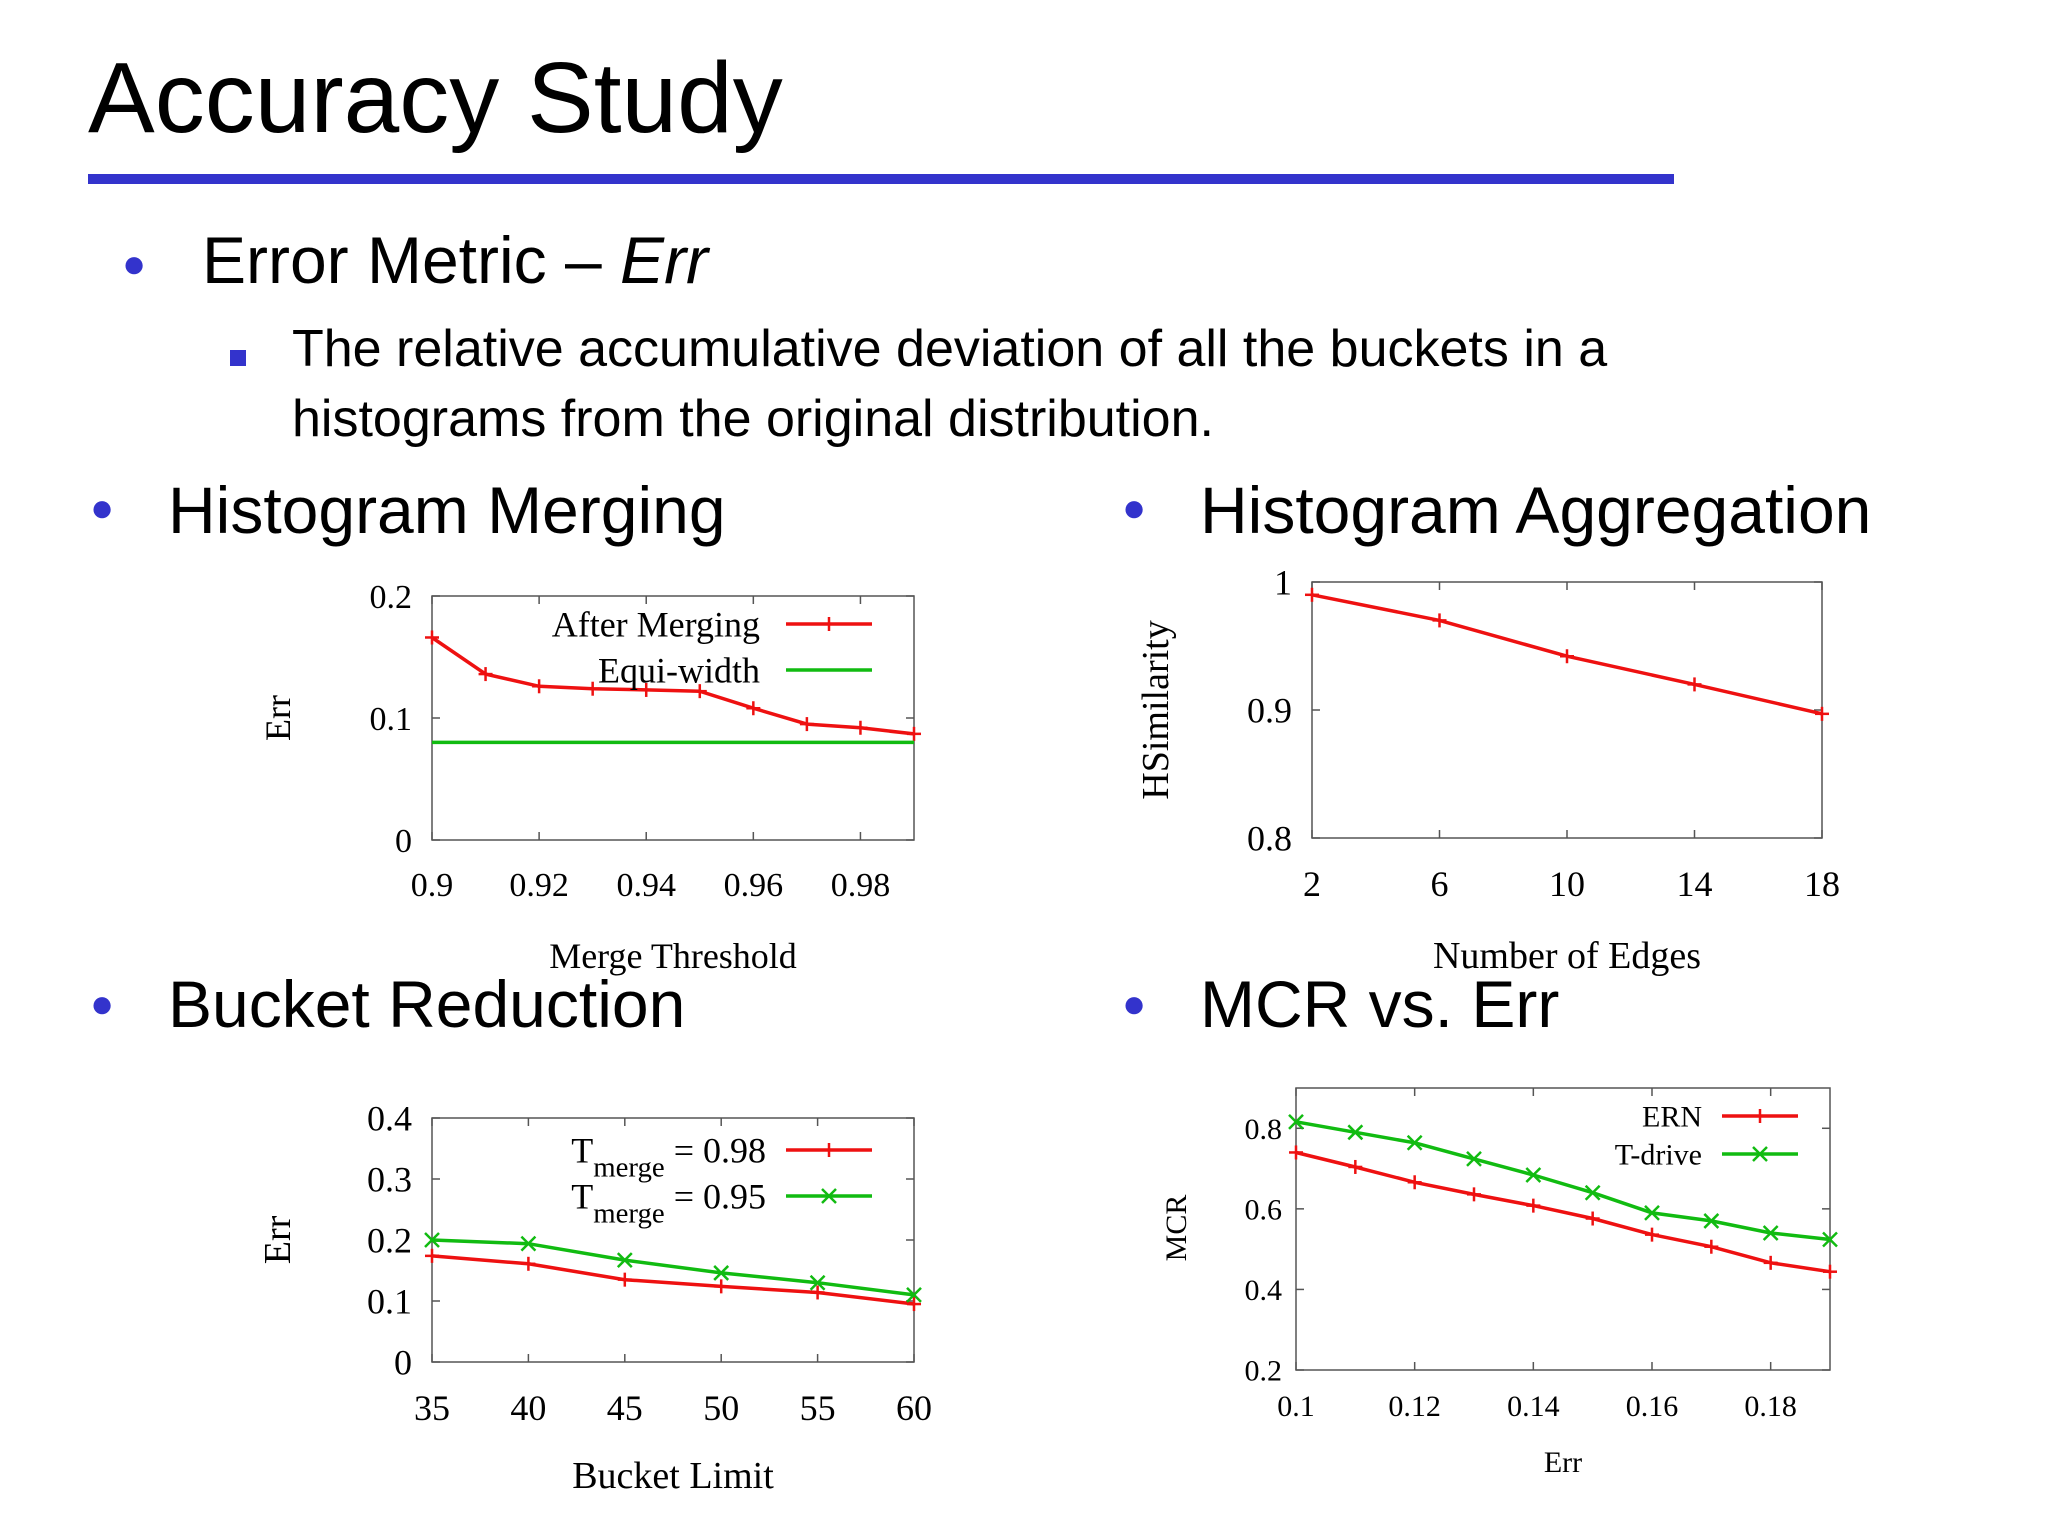 The height and width of the screenshot is (1536, 2048). I want to click on heading-bucket-reduction: Bucket Reduction, so click(427, 1004).